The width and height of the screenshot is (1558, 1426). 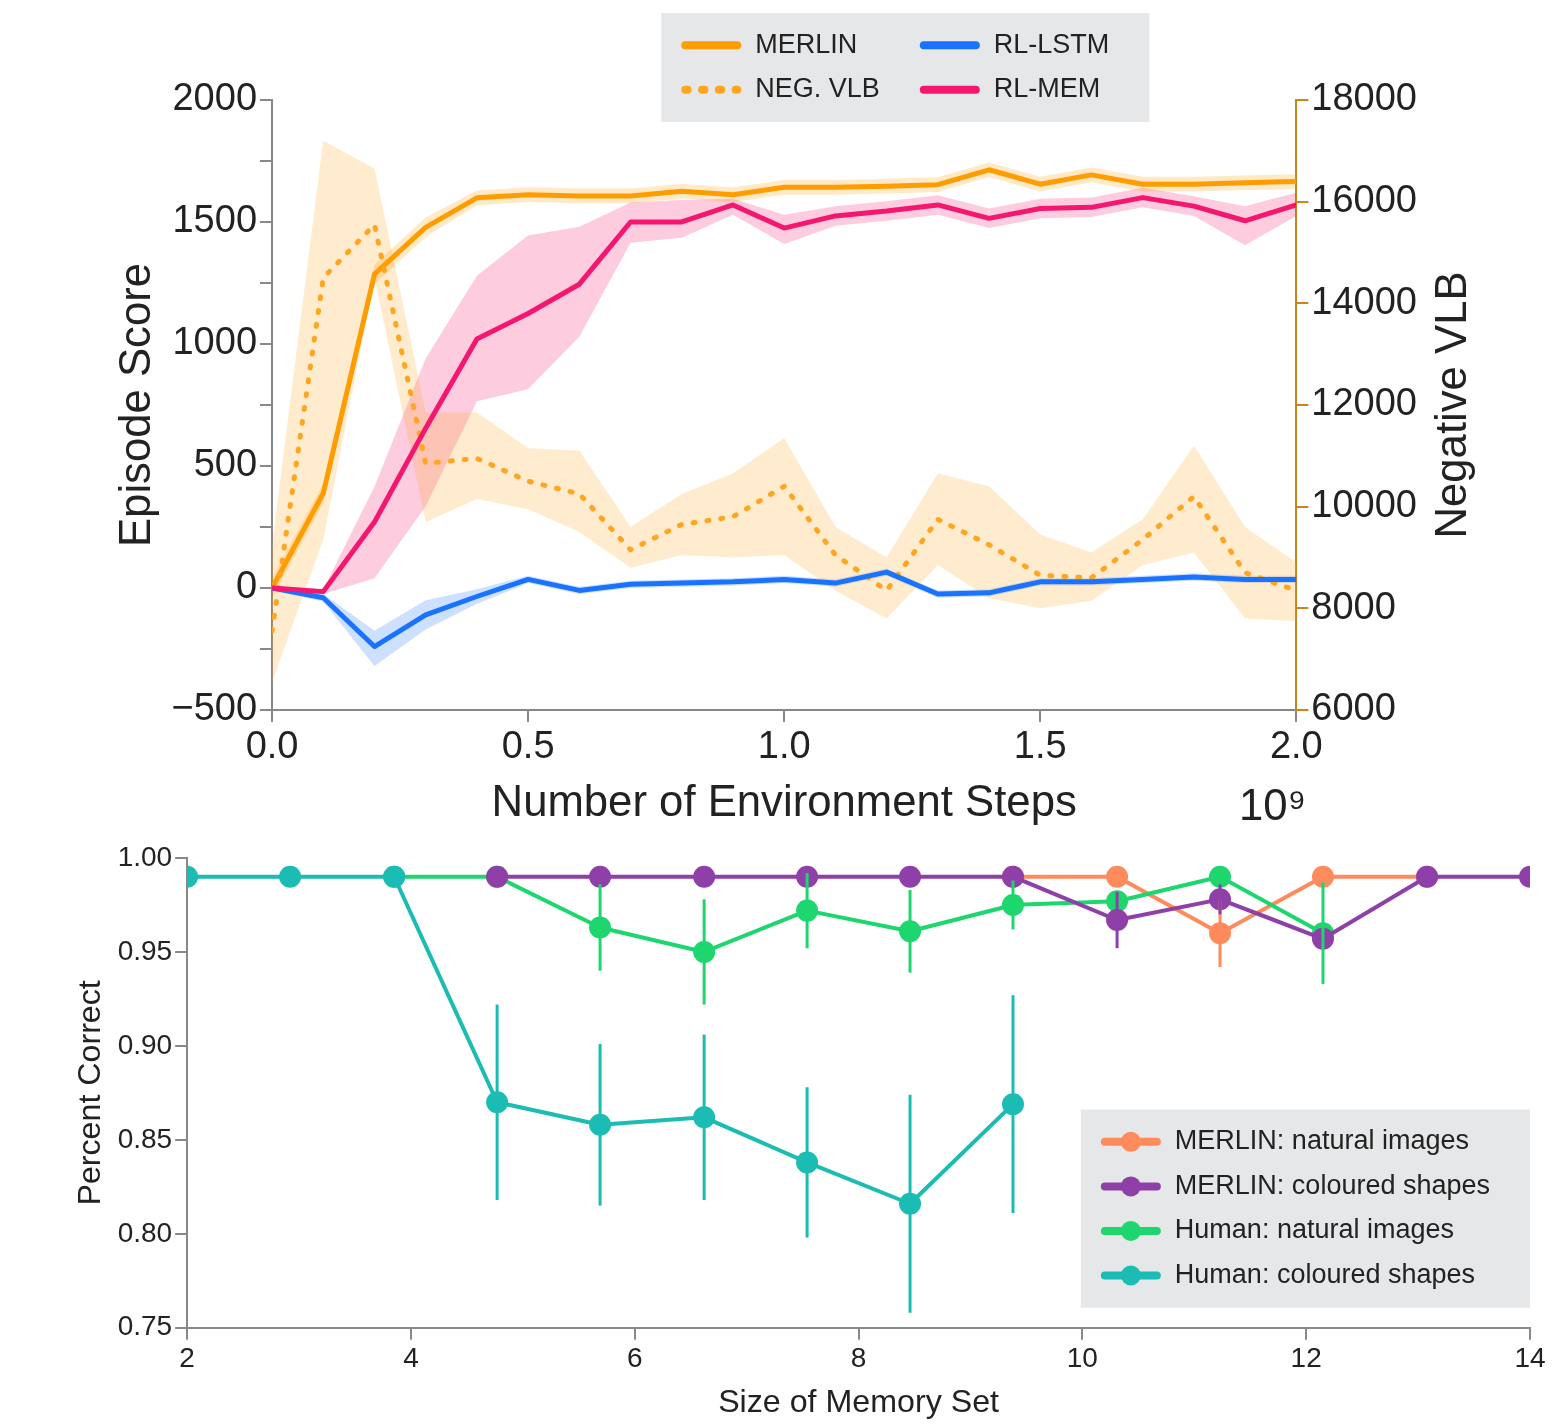 I want to click on y-tick-label: 1.00, so click(x=145, y=856).